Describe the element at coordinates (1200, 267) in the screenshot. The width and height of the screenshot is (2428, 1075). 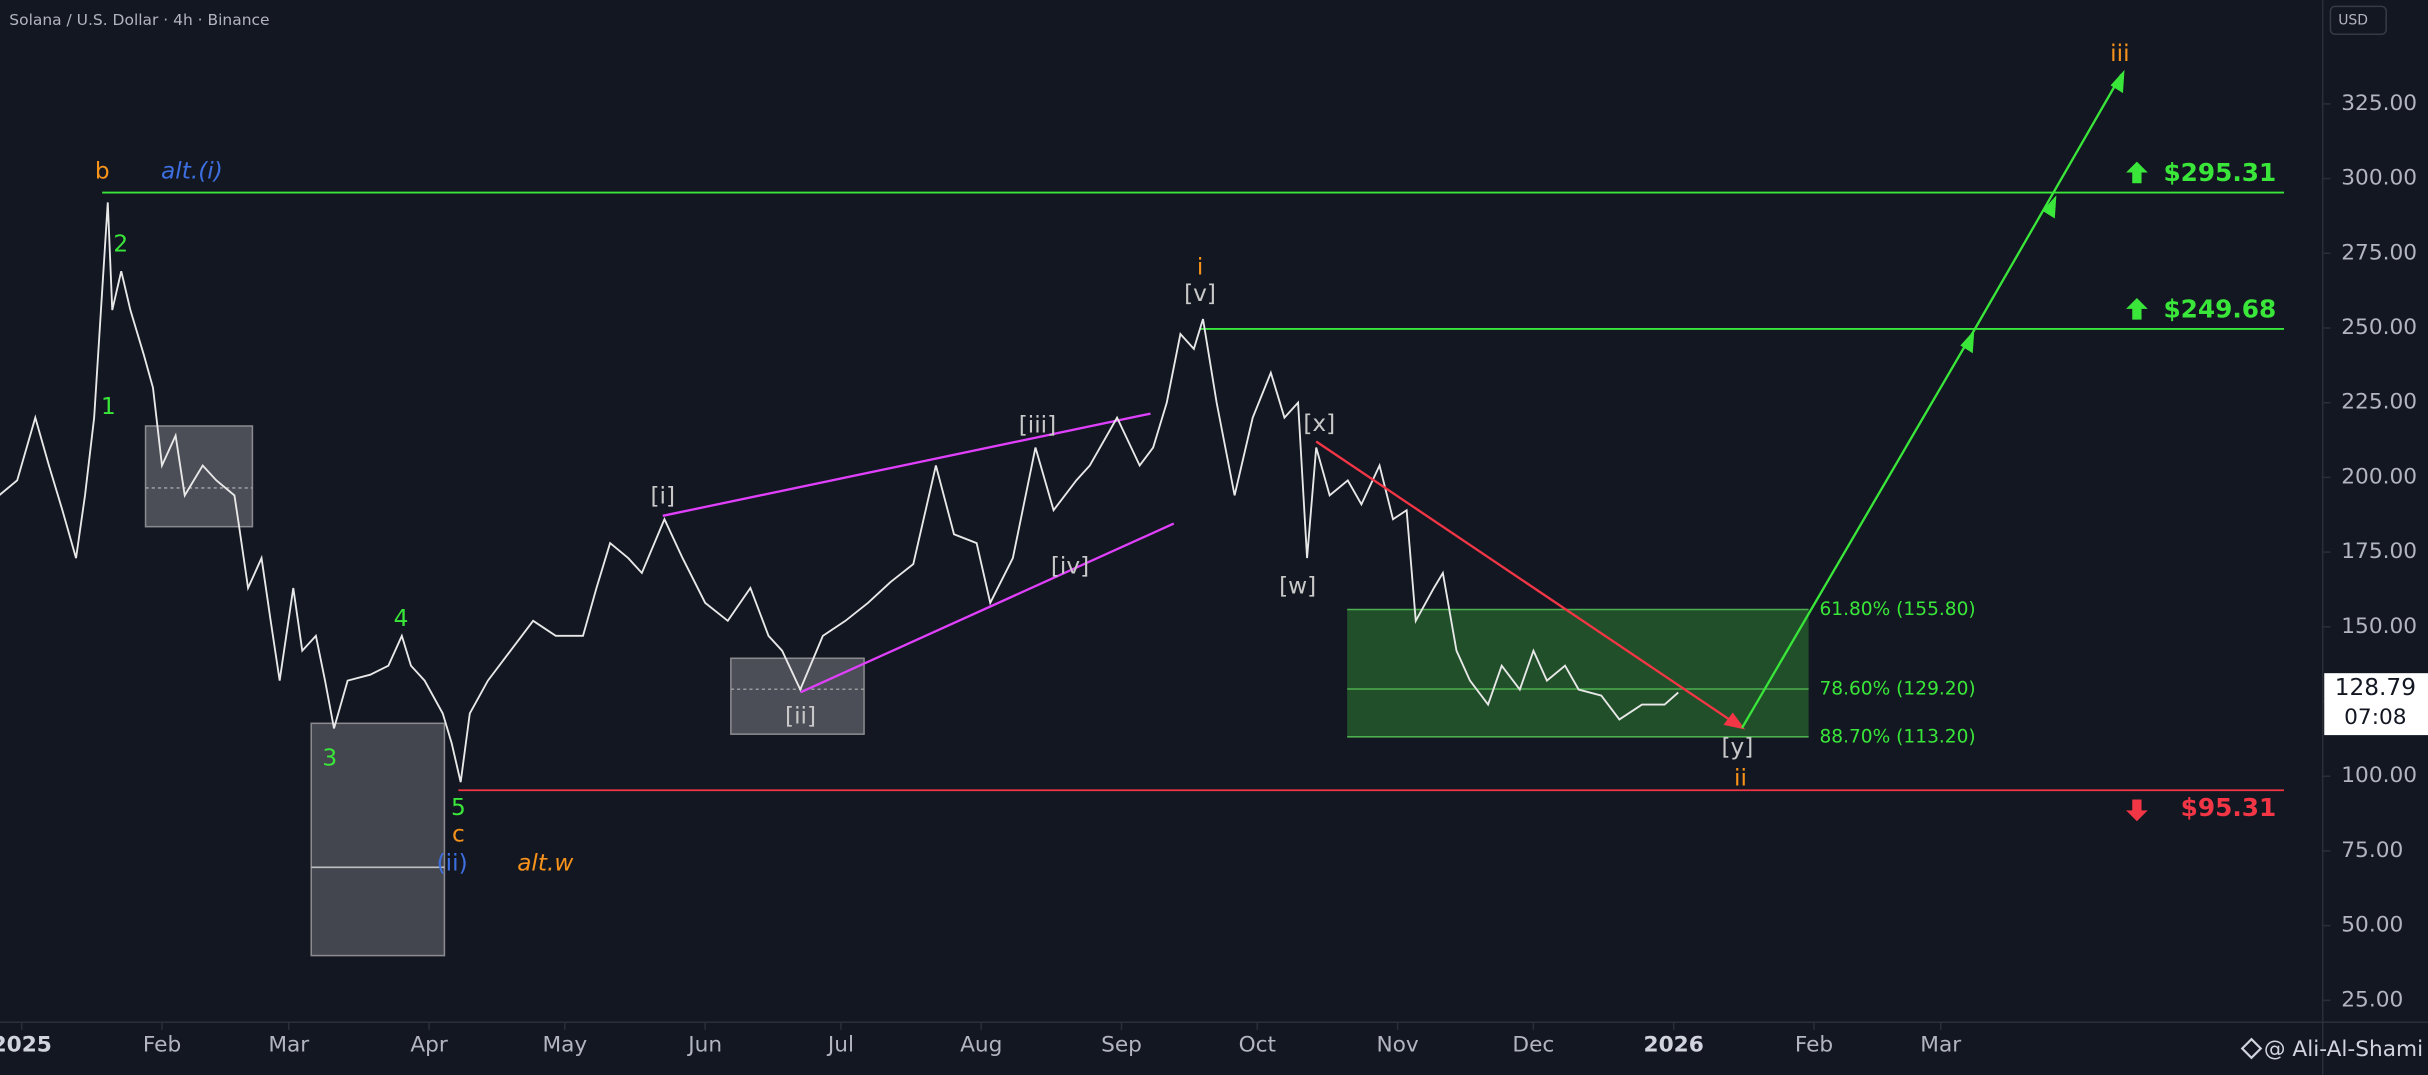
I see `wave-label: i` at that location.